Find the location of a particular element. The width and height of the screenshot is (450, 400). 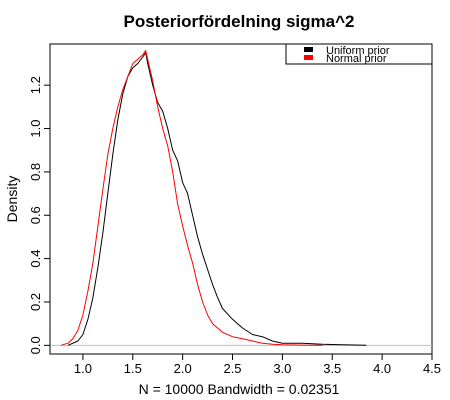

legend-label: Normal prior is located at coordinates (356, 59).